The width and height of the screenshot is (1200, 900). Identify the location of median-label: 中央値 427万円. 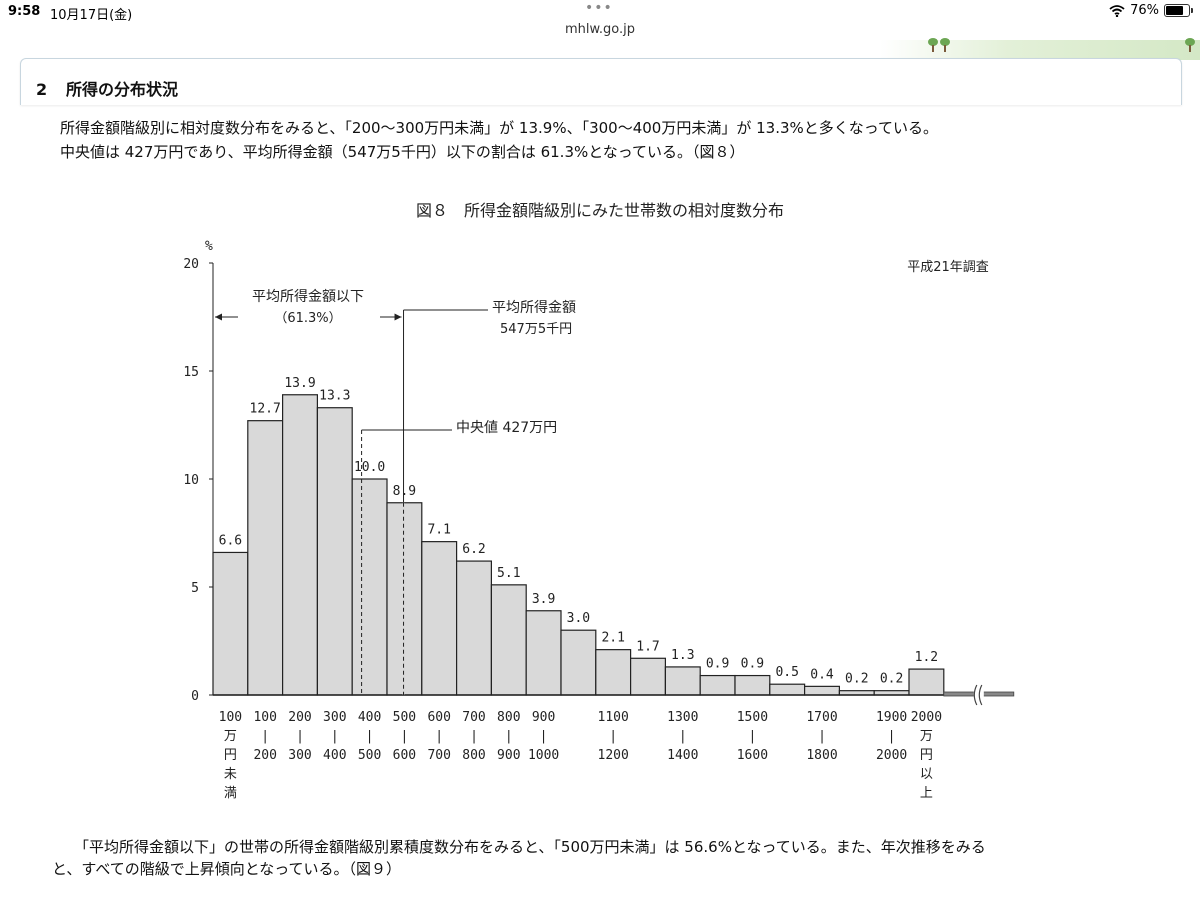
(506, 428).